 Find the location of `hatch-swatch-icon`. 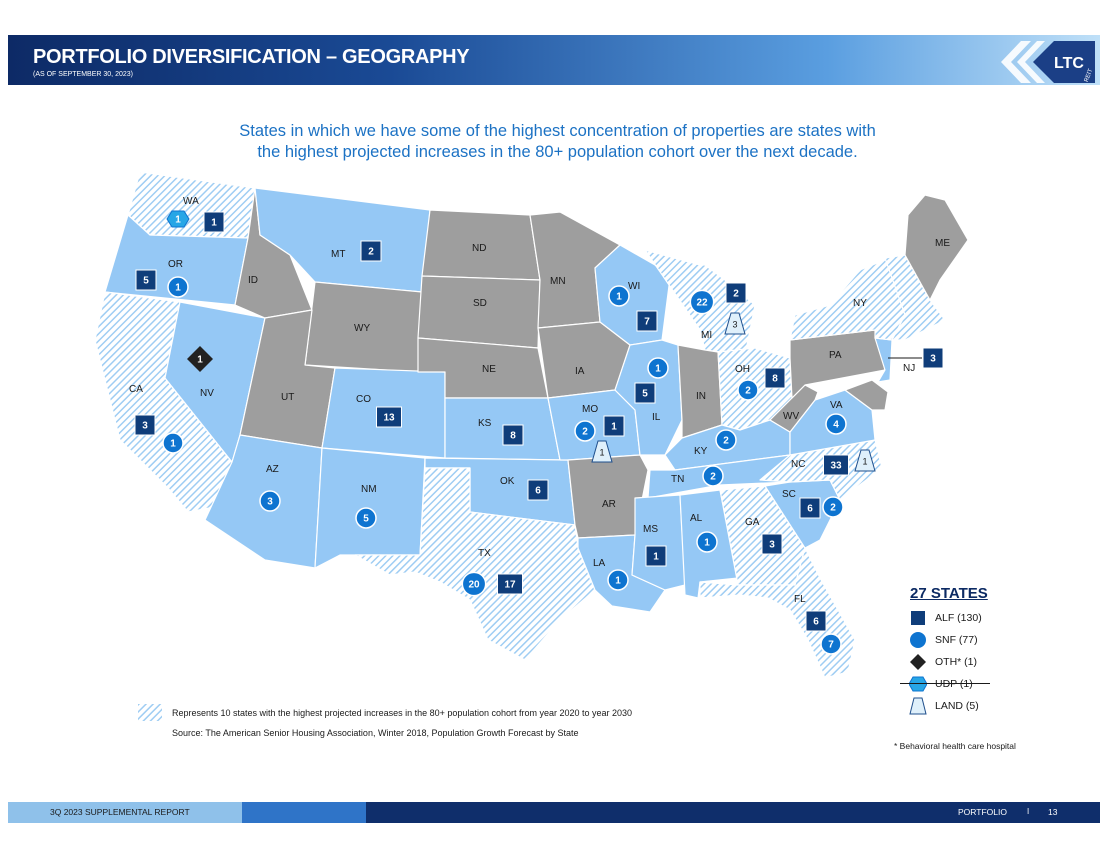

hatch-swatch-icon is located at coordinates (150, 712).